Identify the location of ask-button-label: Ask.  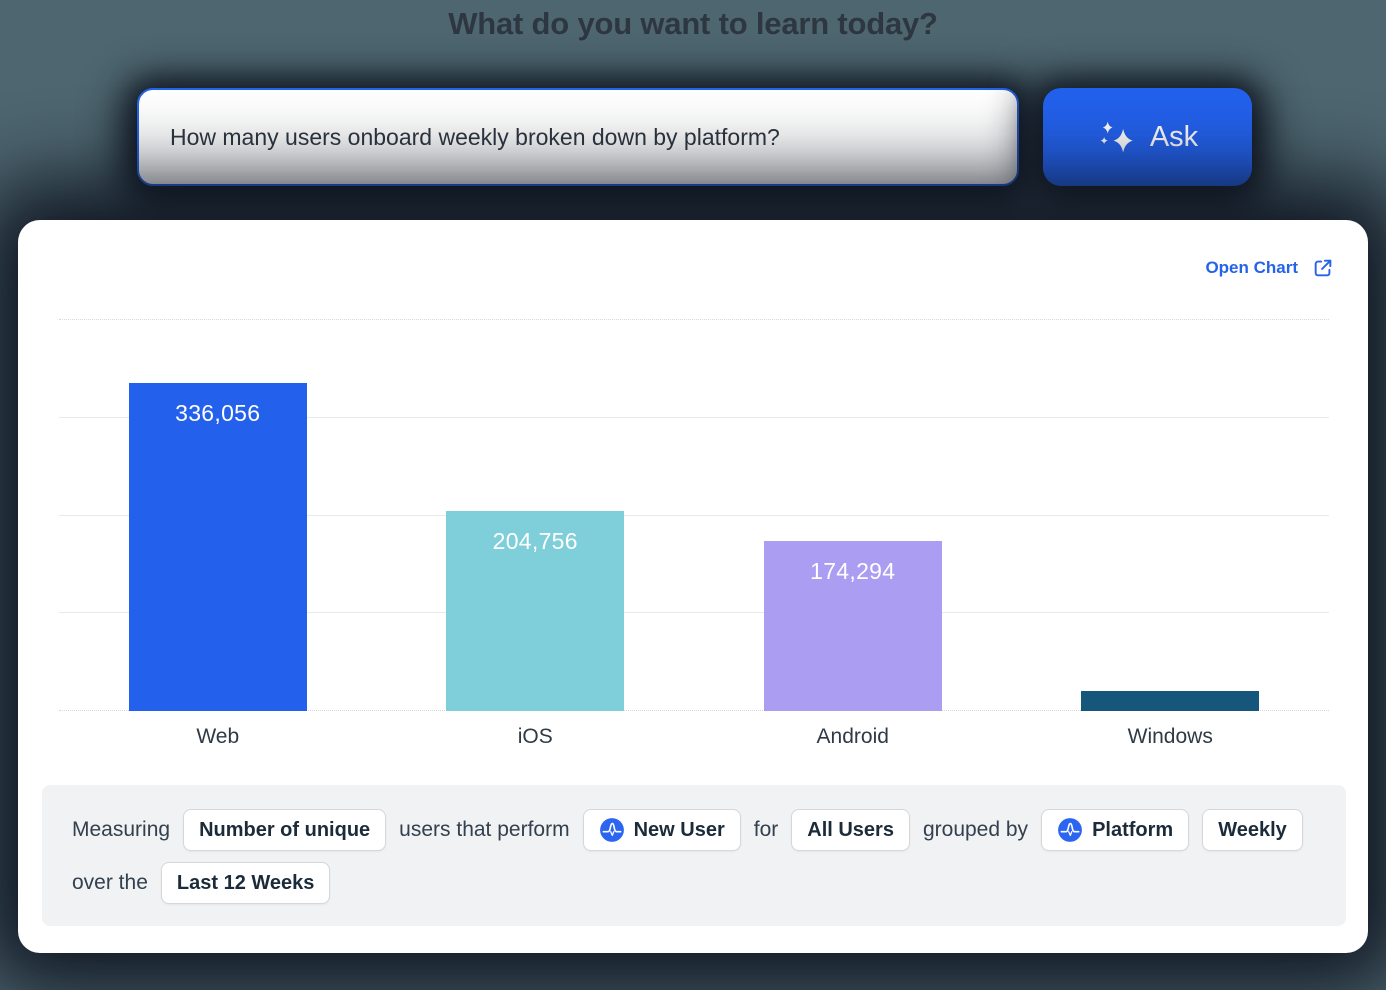
(1174, 136).